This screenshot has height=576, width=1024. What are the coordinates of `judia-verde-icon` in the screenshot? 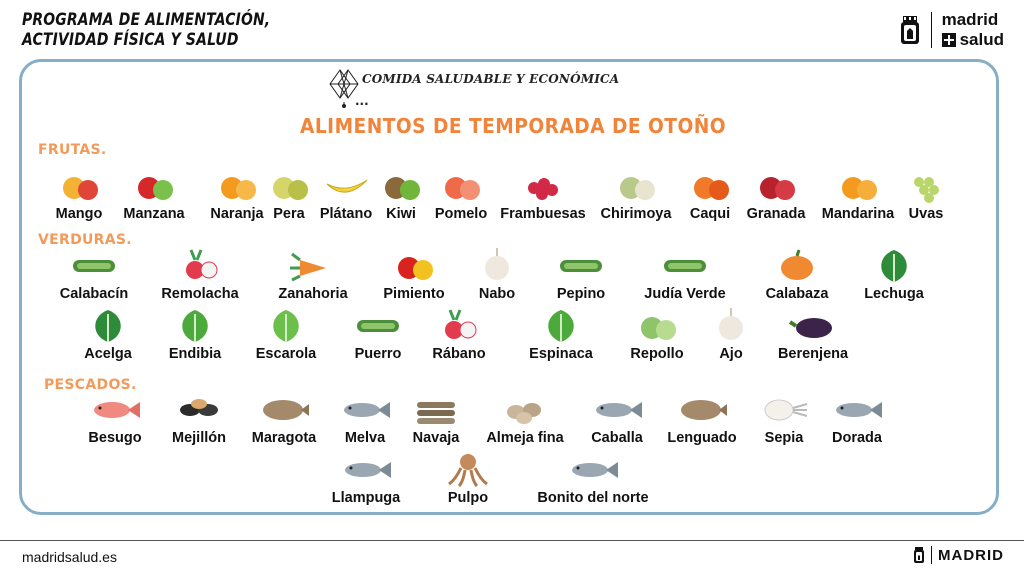 It's located at (685, 266).